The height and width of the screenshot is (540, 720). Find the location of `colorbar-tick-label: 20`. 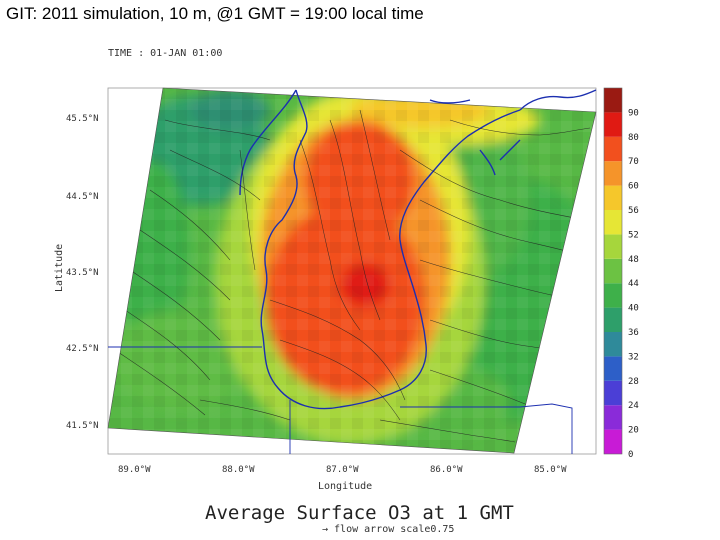

colorbar-tick-label: 20 is located at coordinates (633, 431).